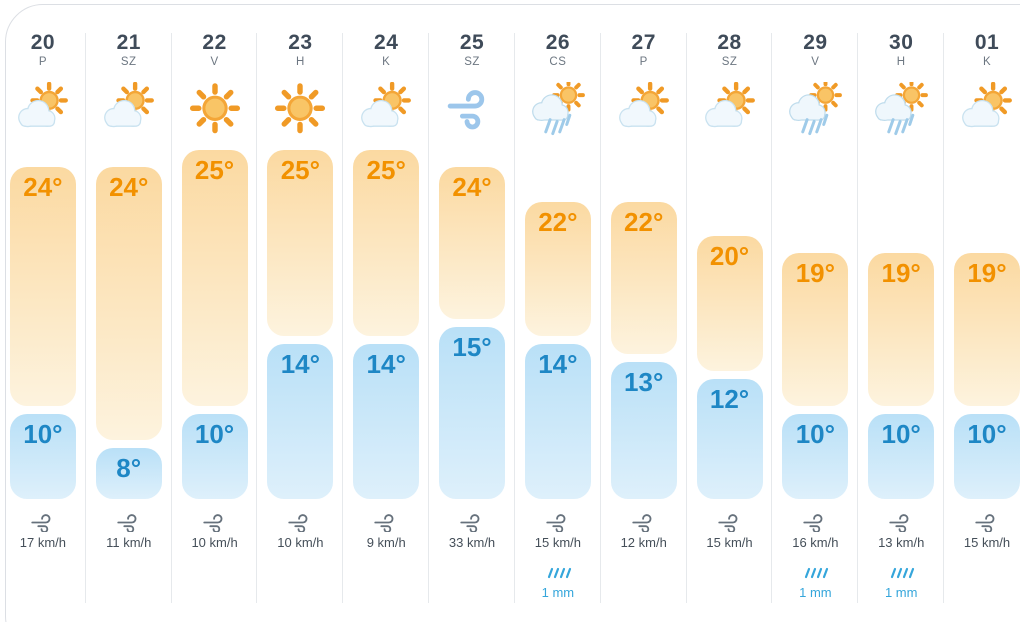 Image resolution: width=1020 pixels, height=622 pixels. I want to click on day-date-label: 30, so click(901, 42).